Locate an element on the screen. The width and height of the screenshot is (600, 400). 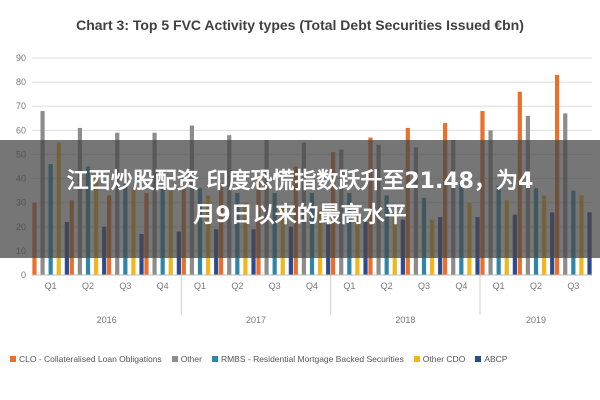
y-tick-label: 80 is located at coordinates (21, 82).